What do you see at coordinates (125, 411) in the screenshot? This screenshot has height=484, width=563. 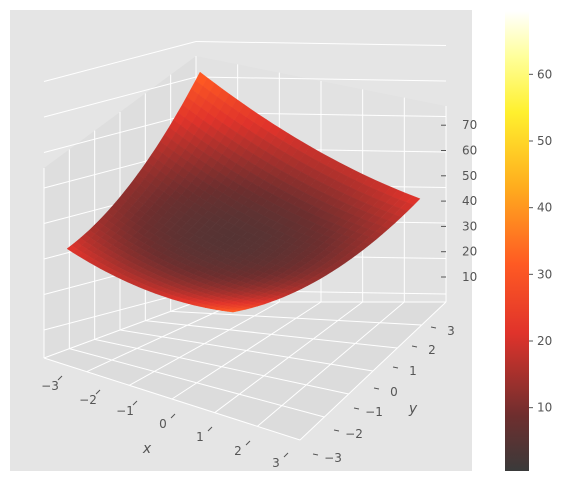 I see `x-tick-label: −1` at bounding box center [125, 411].